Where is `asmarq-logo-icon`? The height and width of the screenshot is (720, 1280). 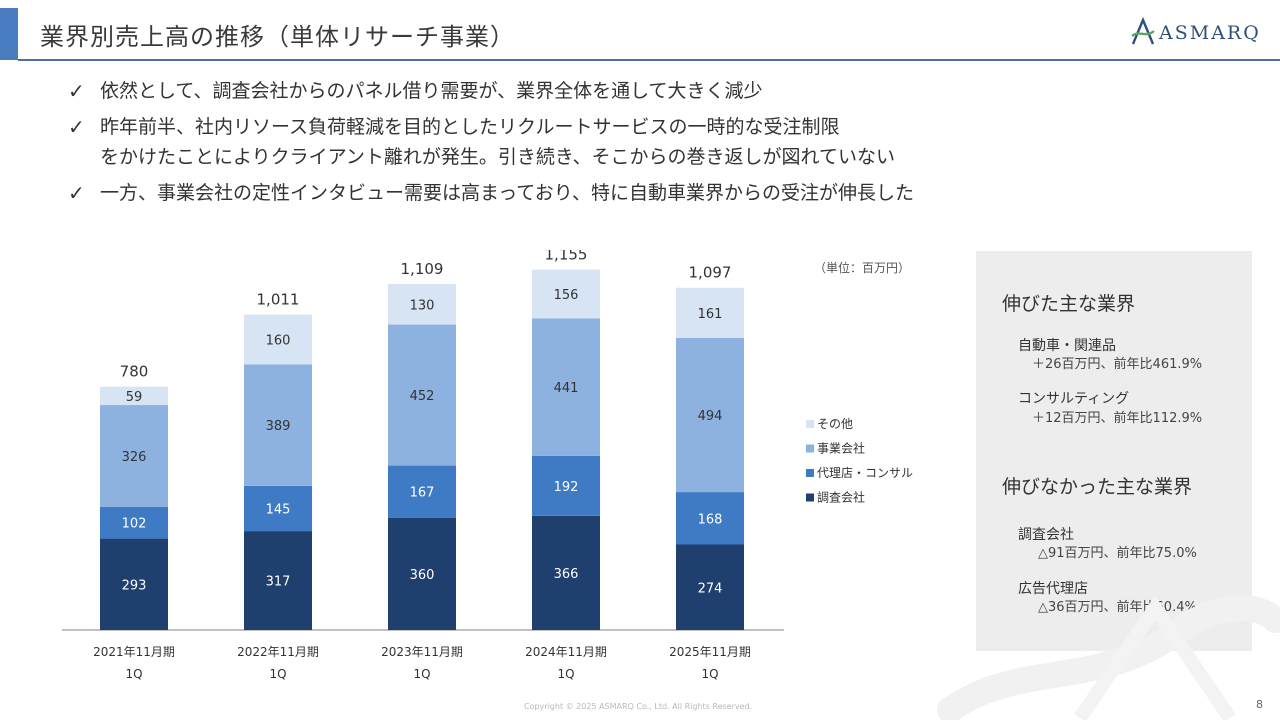
asmarq-logo-icon is located at coordinates (1143, 31).